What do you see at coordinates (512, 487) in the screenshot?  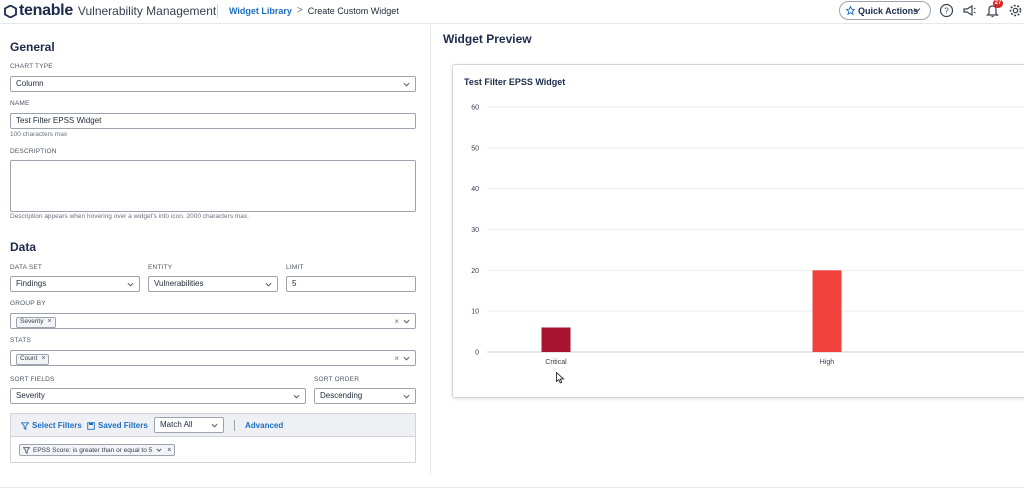 I see `footer-divider` at bounding box center [512, 487].